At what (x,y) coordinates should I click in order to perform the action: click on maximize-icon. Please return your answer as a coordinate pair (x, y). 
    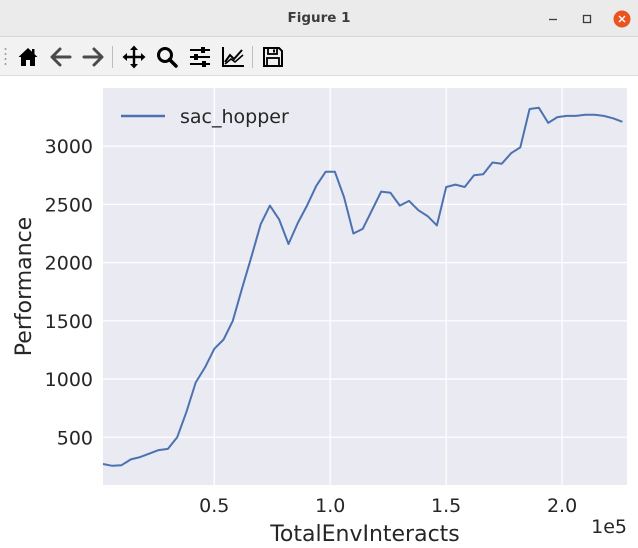
    Looking at the image, I should click on (587, 18).